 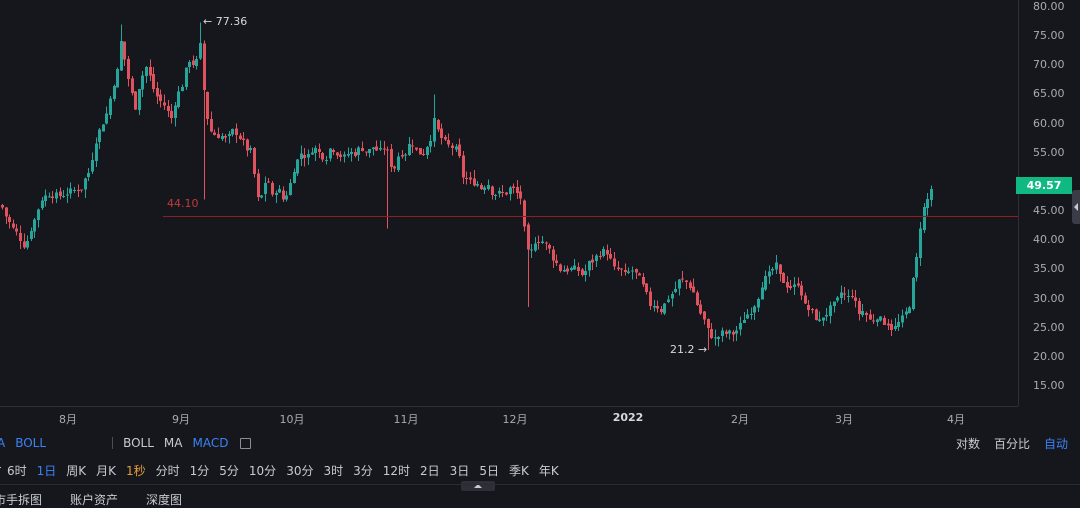 What do you see at coordinates (3, 443) in the screenshot?
I see `indicator-a: A` at bounding box center [3, 443].